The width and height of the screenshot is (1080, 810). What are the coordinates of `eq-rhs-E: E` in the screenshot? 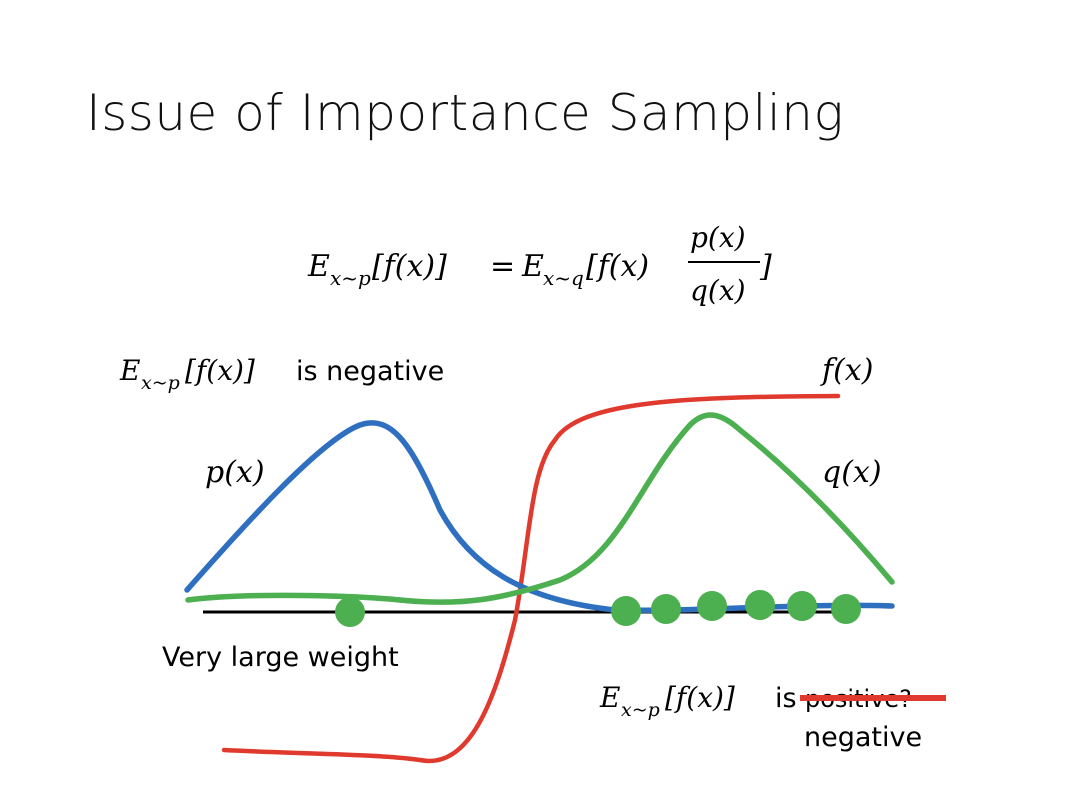 It's located at (532, 266).